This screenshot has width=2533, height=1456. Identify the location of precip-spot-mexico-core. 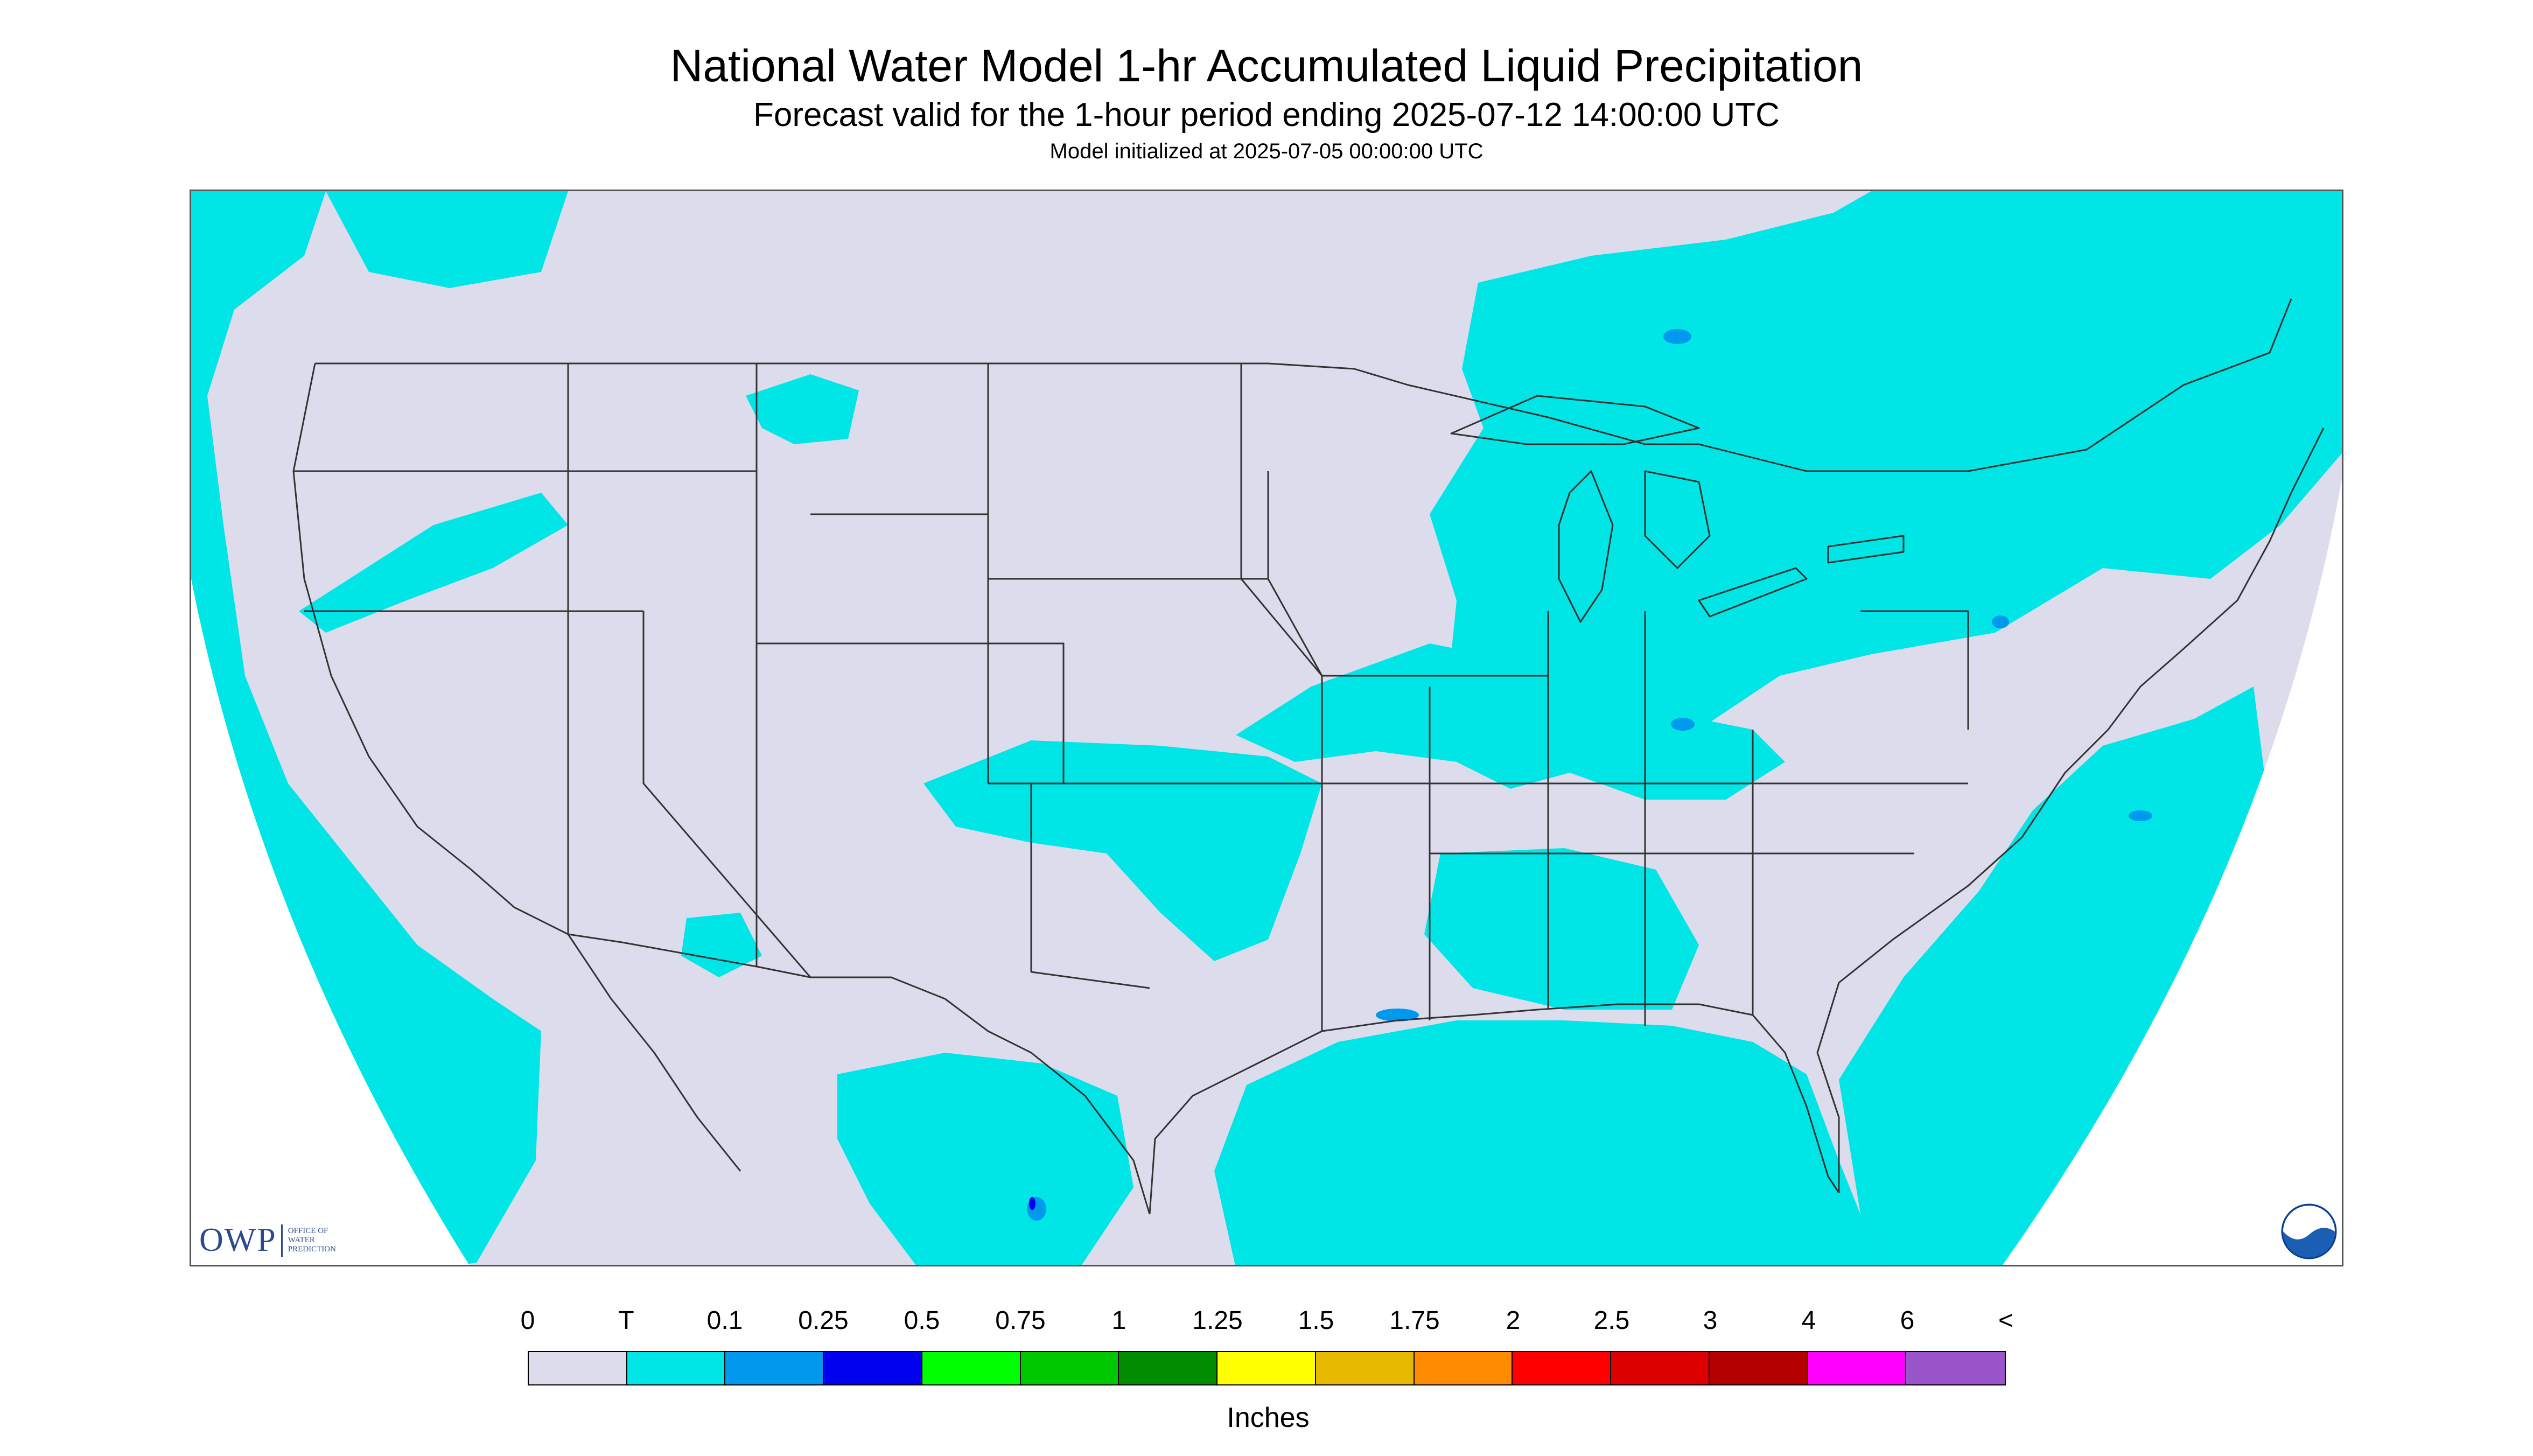
(1032, 1203).